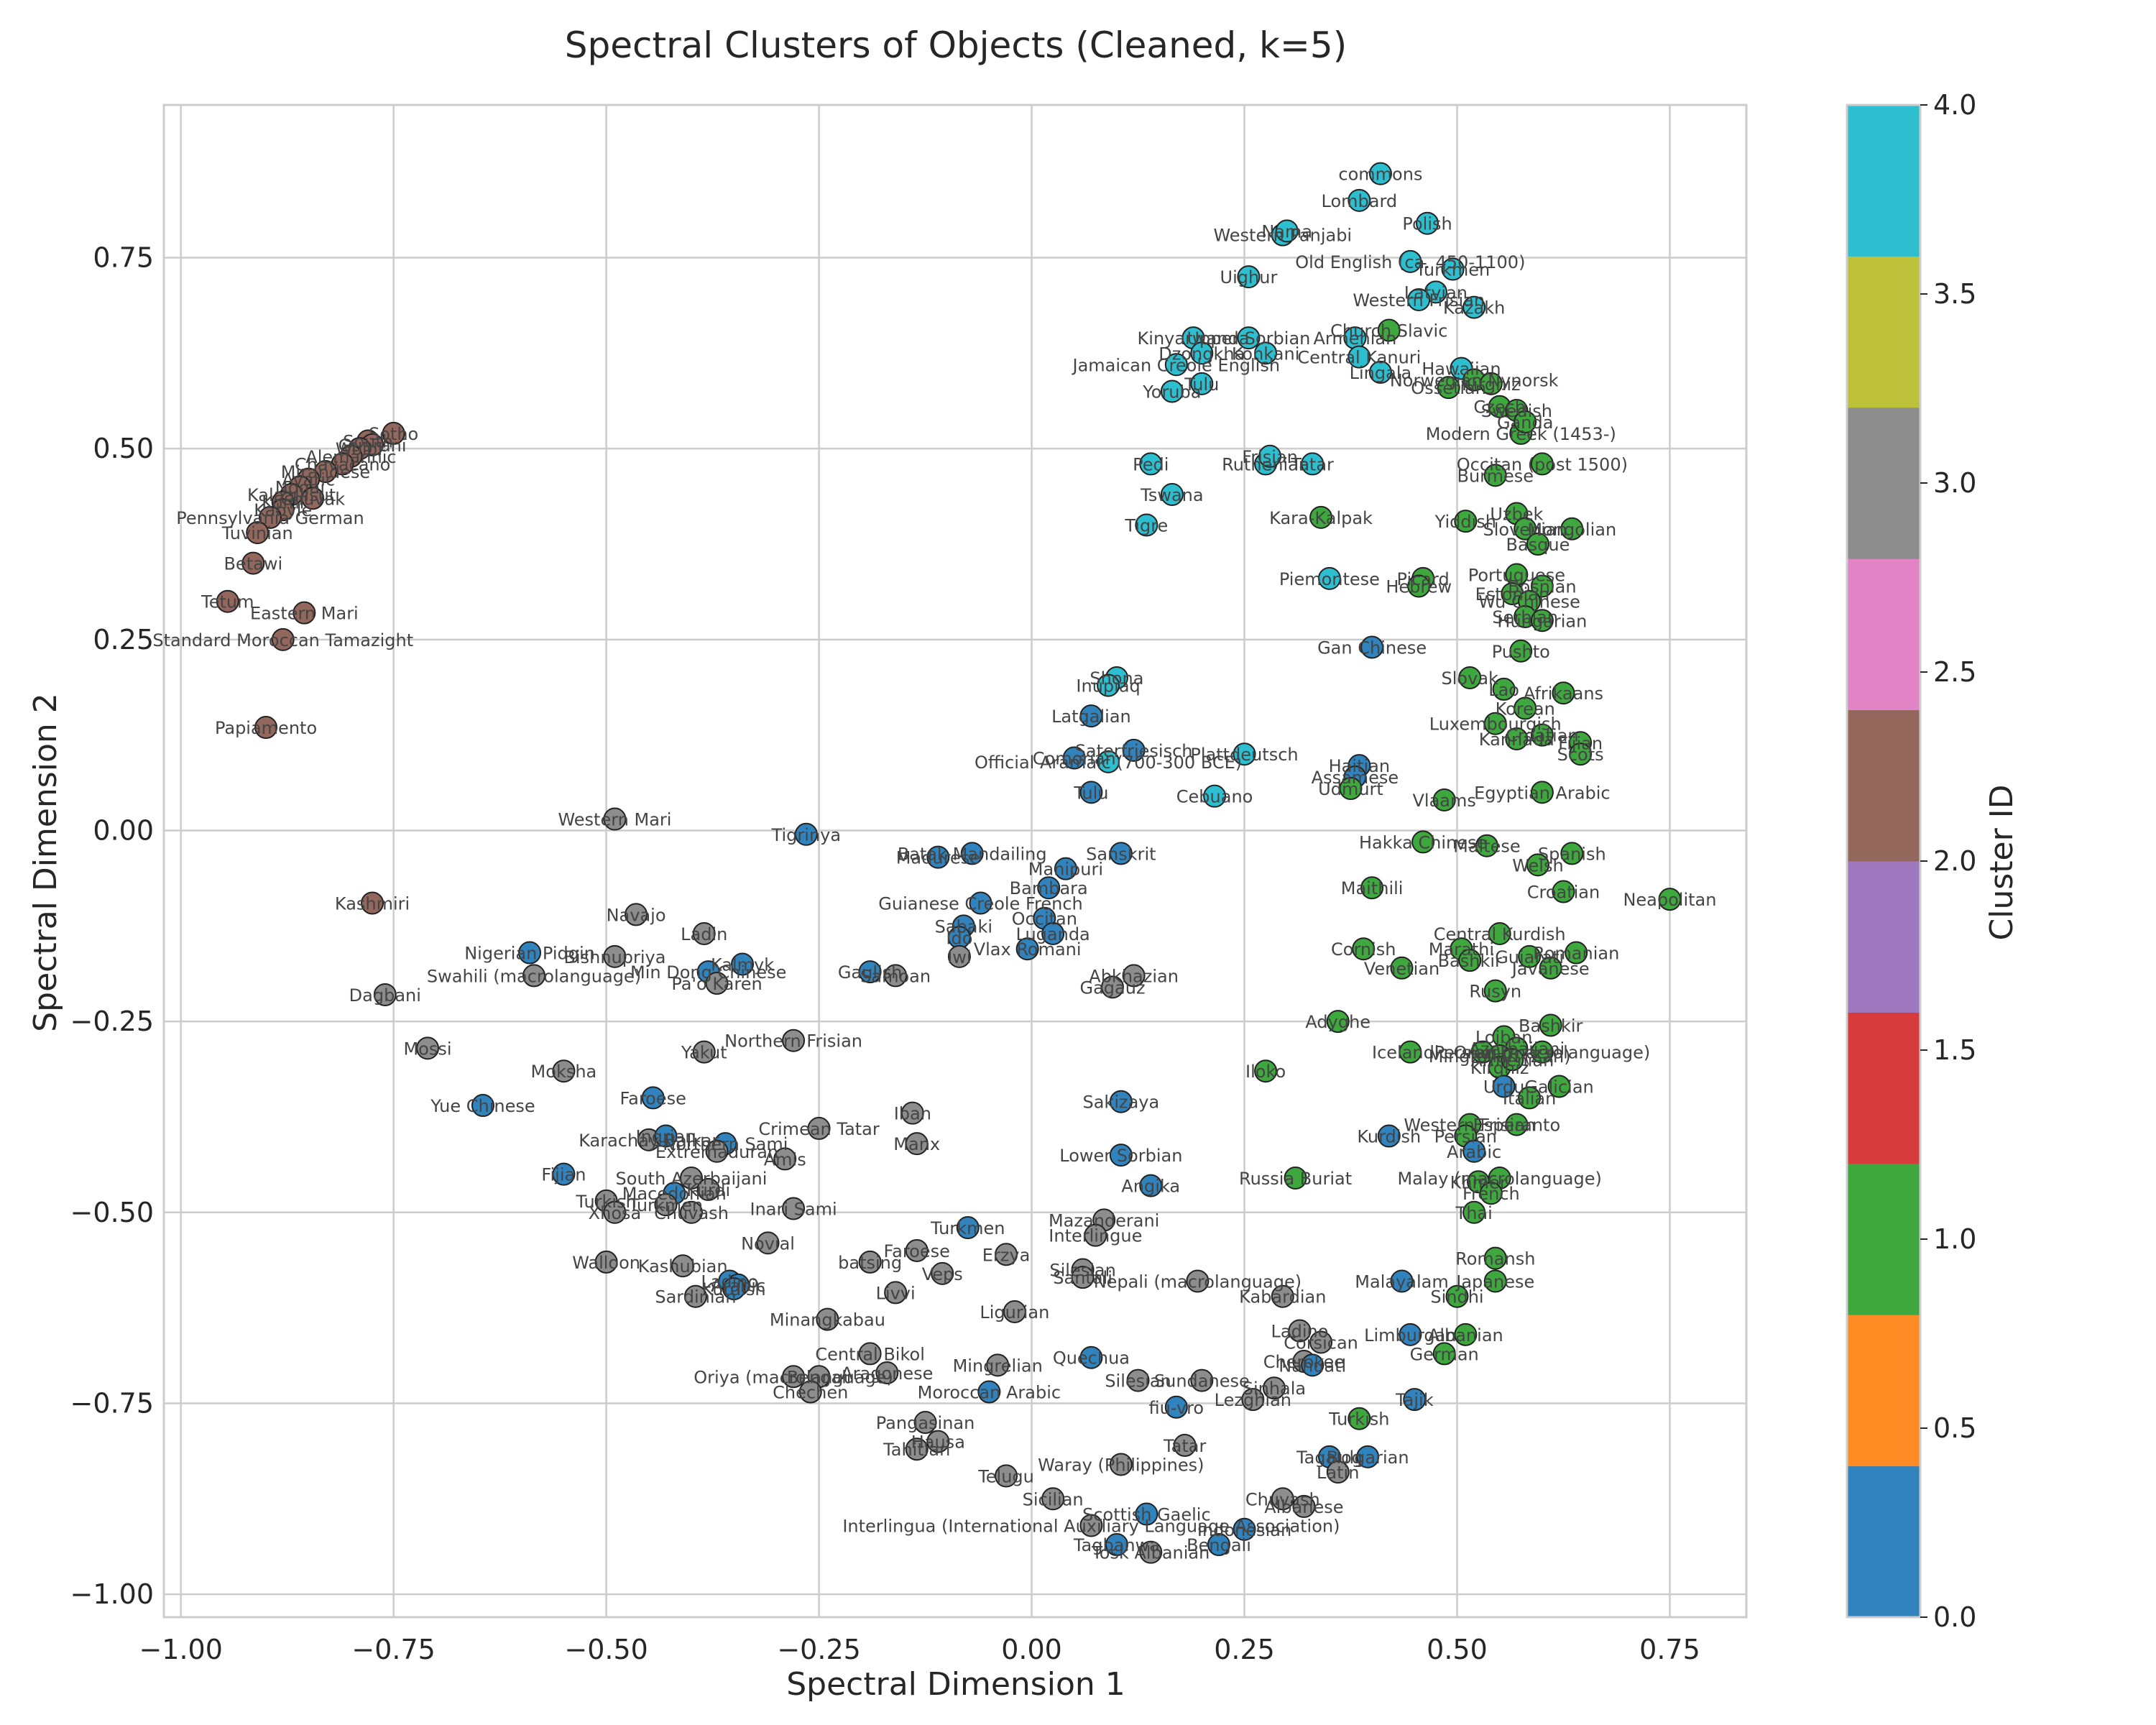 The image size is (2156, 1725). Describe the element at coordinates (606, 1649) in the screenshot. I see `x-tick-label: −0.50` at that location.